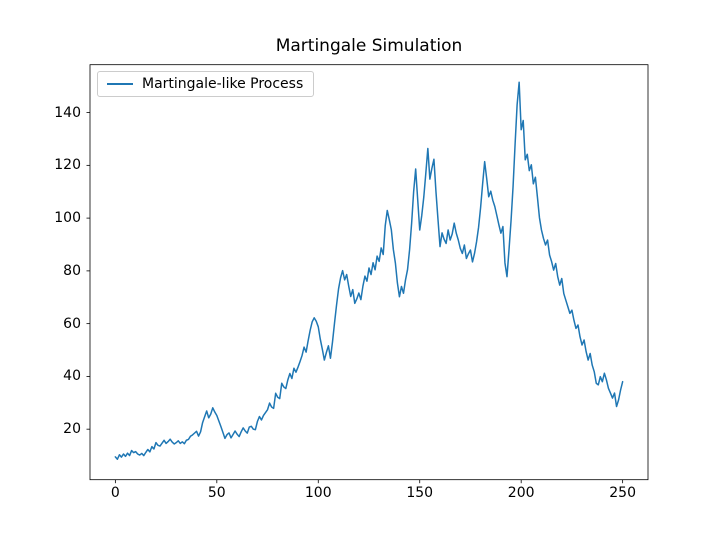  Describe the element at coordinates (622, 493) in the screenshot. I see `x-tick-label: 250` at that location.